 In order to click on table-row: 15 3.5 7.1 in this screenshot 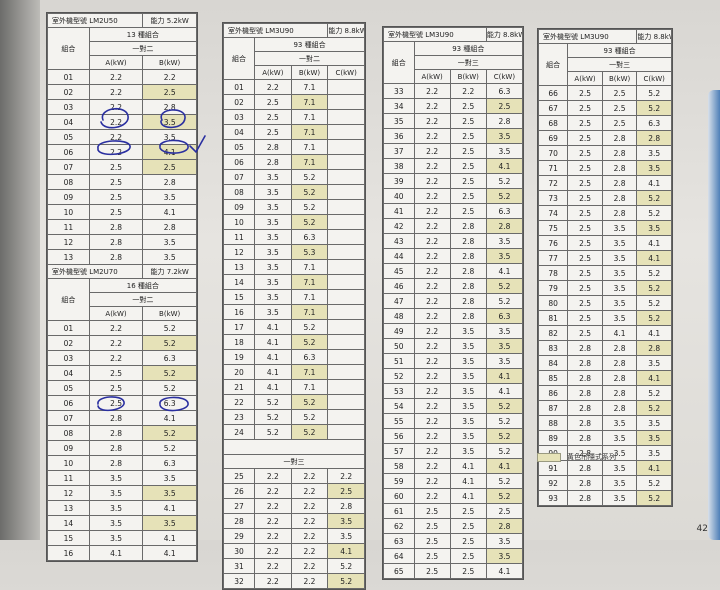, I will do `click(293, 297)`.